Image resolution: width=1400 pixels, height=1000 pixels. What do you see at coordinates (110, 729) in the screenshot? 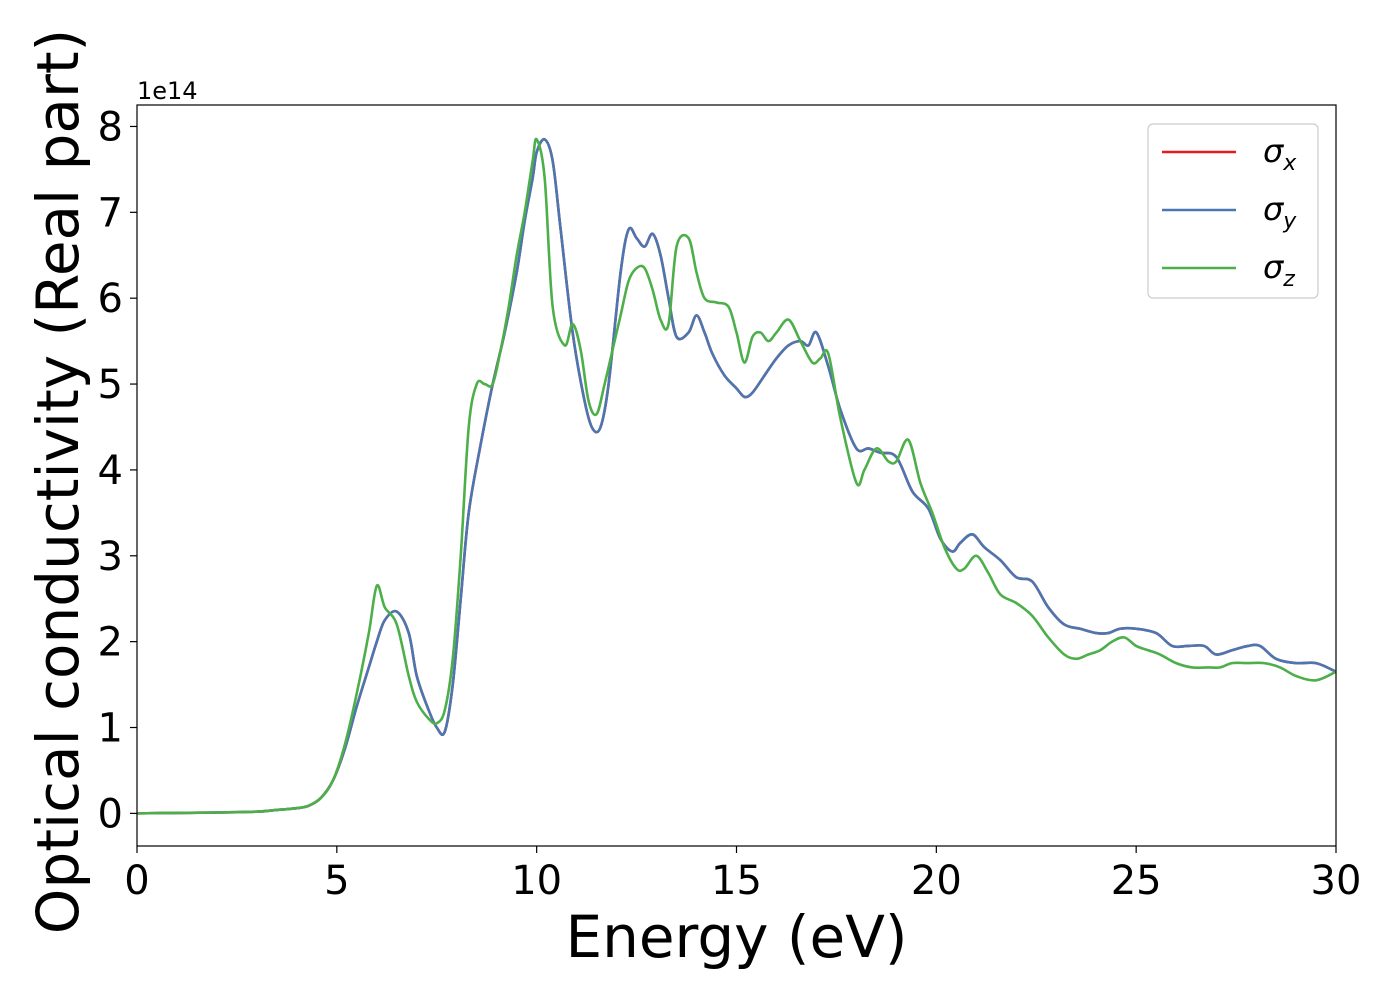
I see `y-tick-label: 1` at bounding box center [110, 729].